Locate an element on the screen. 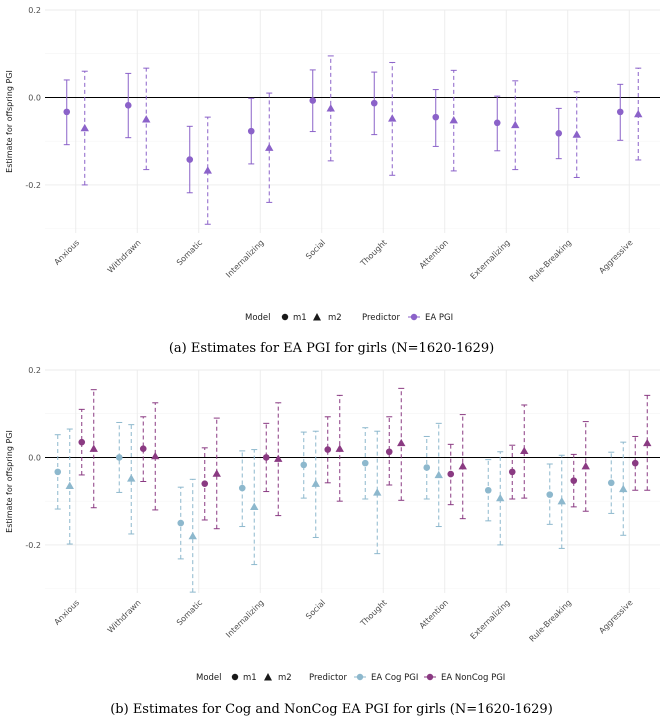 This screenshot has width=663, height=720. legend-a-ea-key-dot is located at coordinates (414, 317).